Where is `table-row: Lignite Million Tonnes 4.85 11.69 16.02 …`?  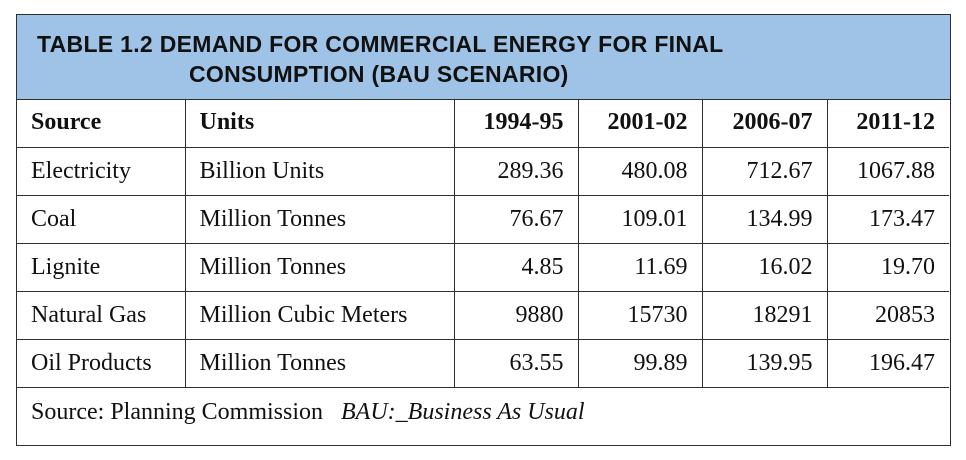 table-row: Lignite Million Tonnes 4.85 11.69 16.02 … is located at coordinates (483, 267).